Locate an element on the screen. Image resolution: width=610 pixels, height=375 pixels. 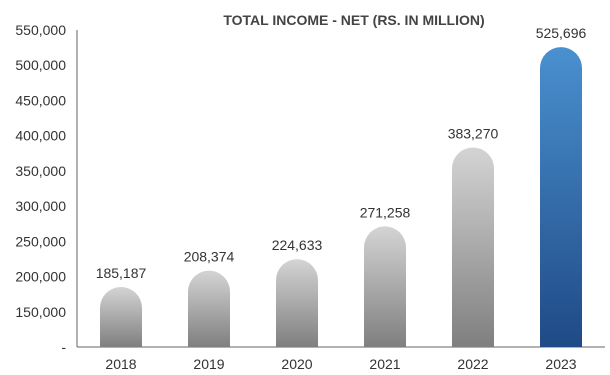
x-tick-label-2021: 2021 is located at coordinates (384, 364).